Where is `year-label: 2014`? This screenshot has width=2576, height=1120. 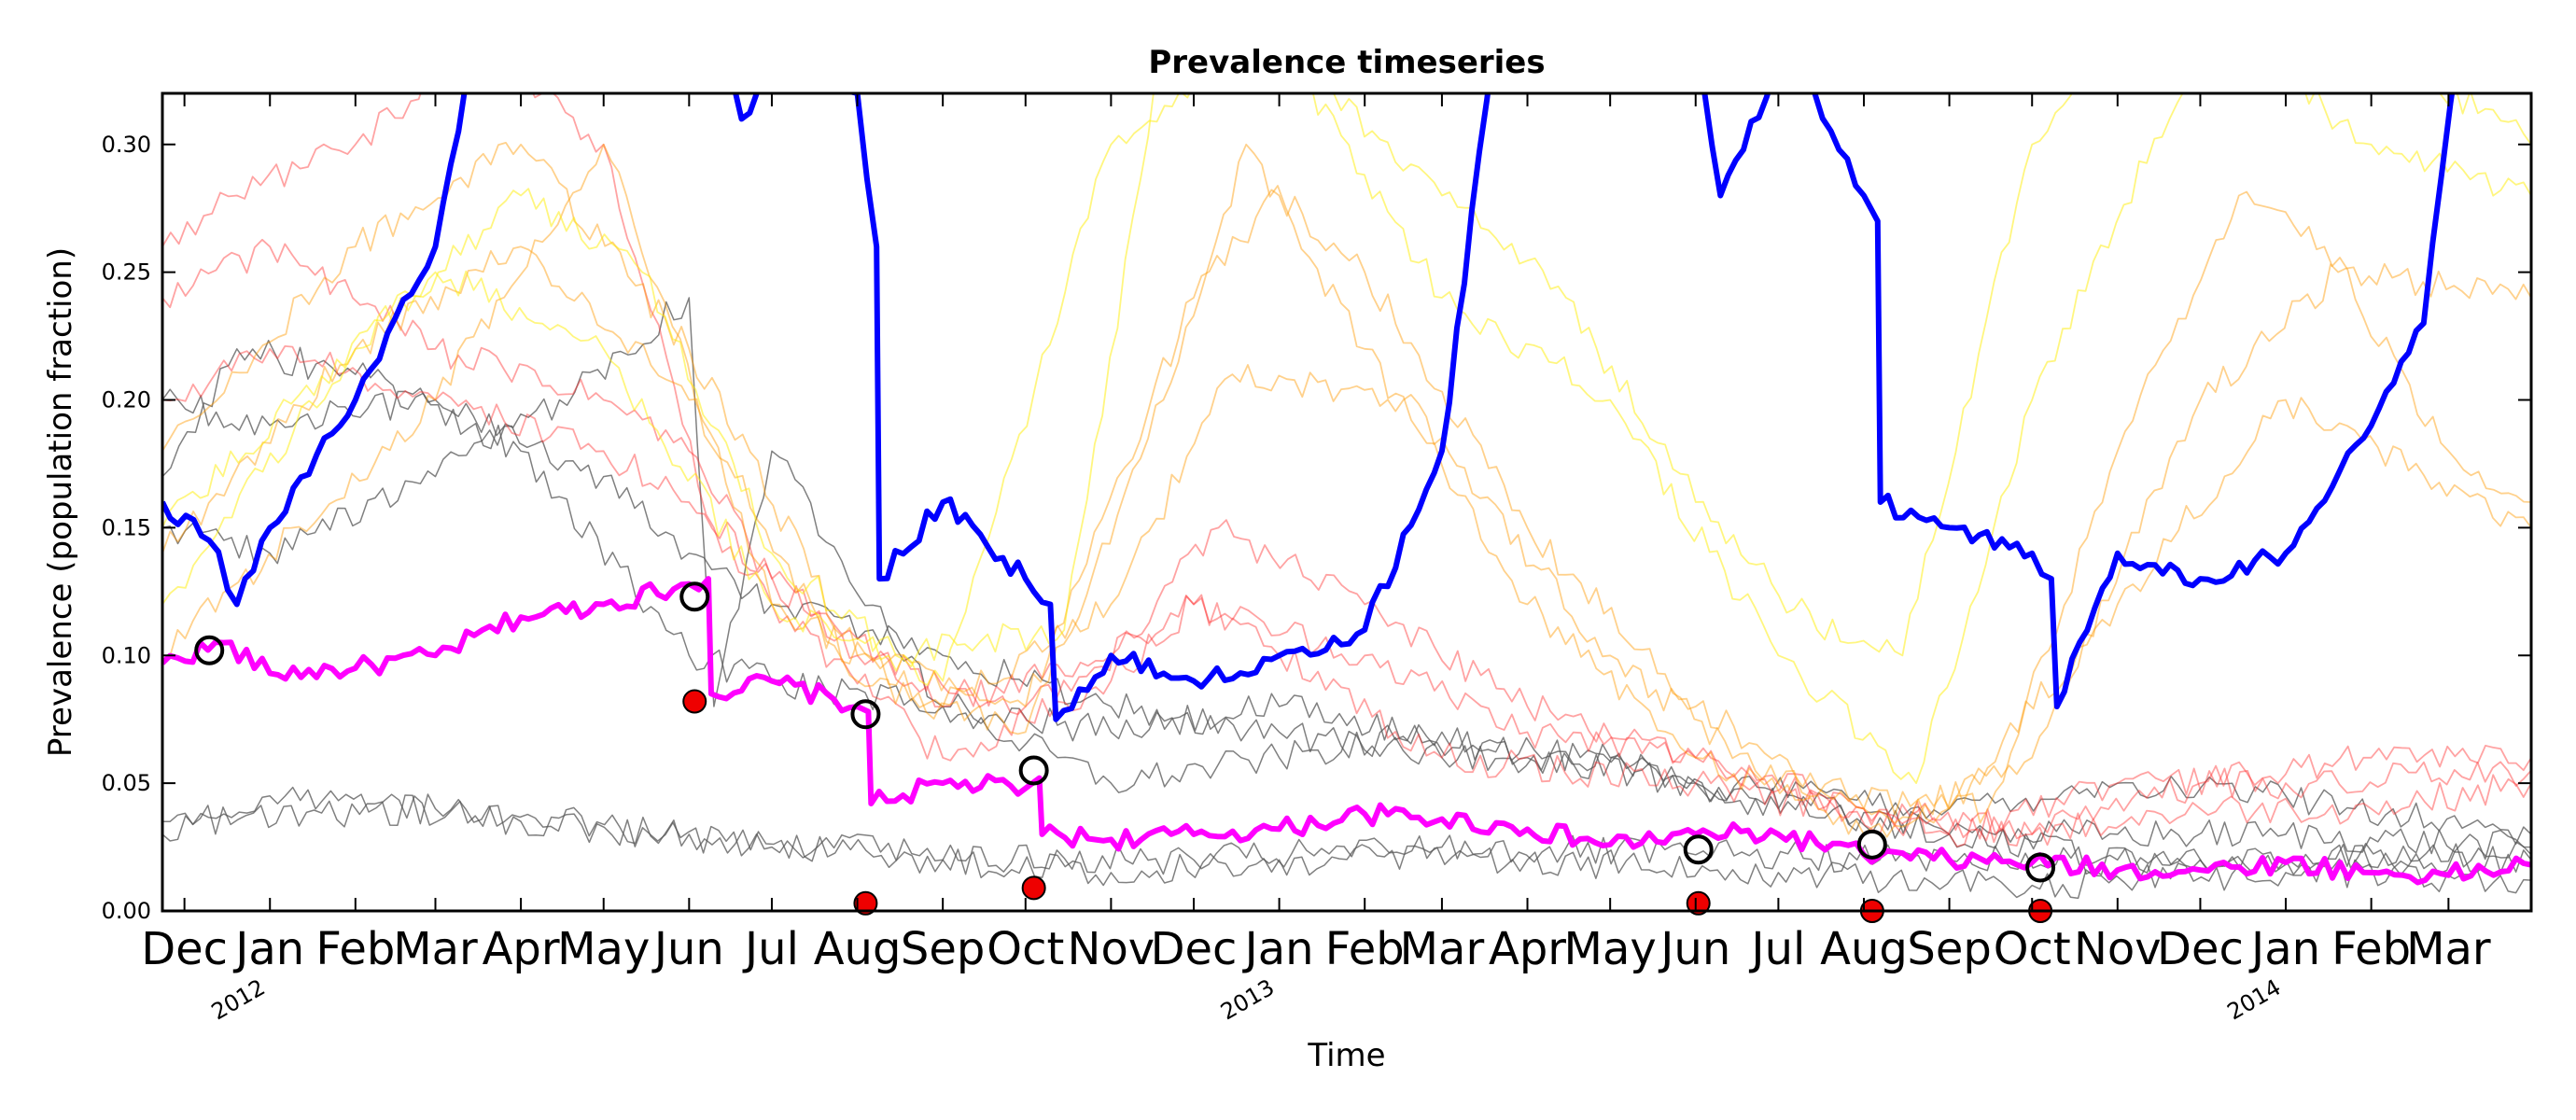 year-label: 2014 is located at coordinates (2254, 1000).